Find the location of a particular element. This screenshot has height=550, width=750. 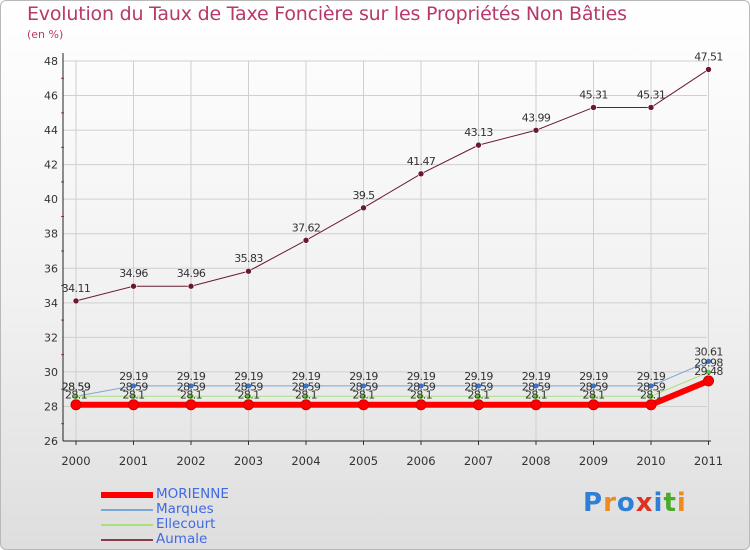

series-line-ellecourt is located at coordinates (392, 384).